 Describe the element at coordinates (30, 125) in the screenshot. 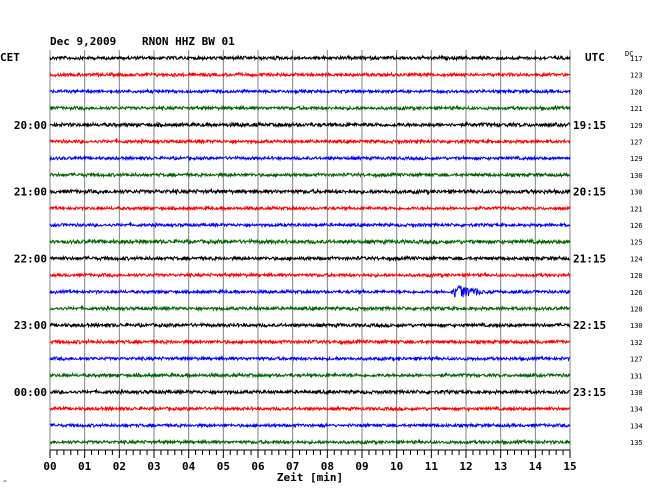

I see `cet-time-label: 20:00` at that location.